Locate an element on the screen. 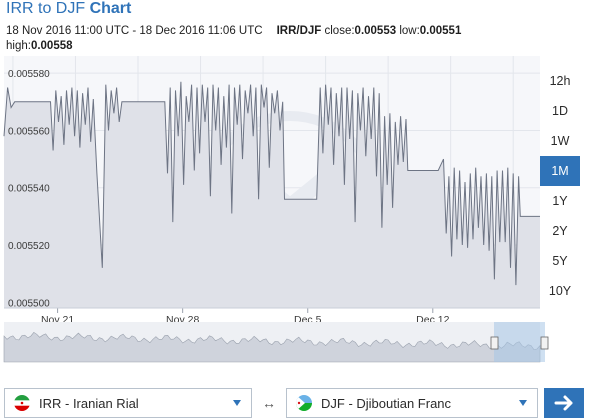 The image size is (600, 418). low-value: 0.00551 is located at coordinates (440, 31).